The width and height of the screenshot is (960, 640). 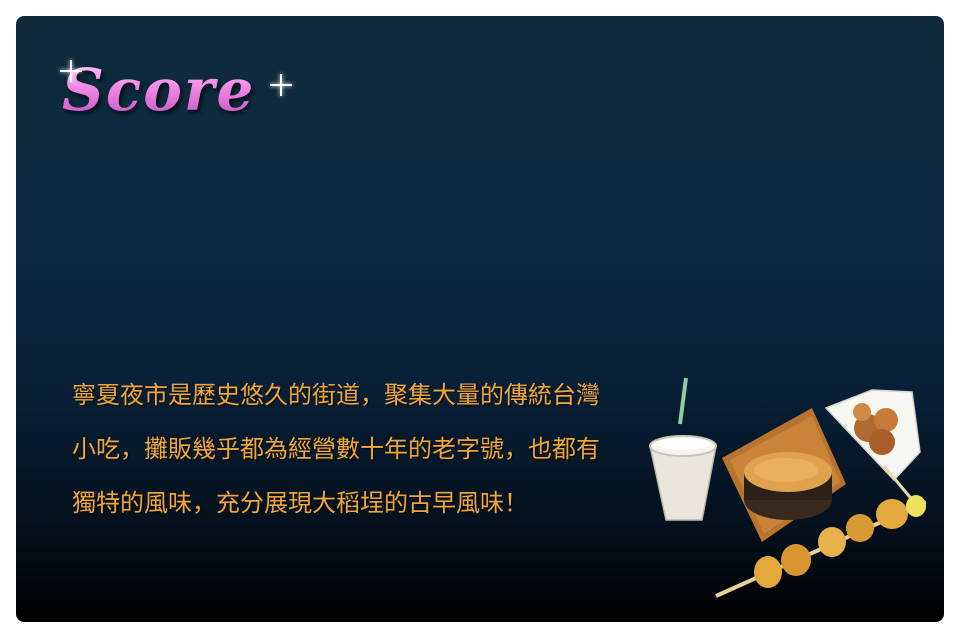 What do you see at coordinates (872, 446) in the screenshot?
I see `fried-chicken-icon` at bounding box center [872, 446].